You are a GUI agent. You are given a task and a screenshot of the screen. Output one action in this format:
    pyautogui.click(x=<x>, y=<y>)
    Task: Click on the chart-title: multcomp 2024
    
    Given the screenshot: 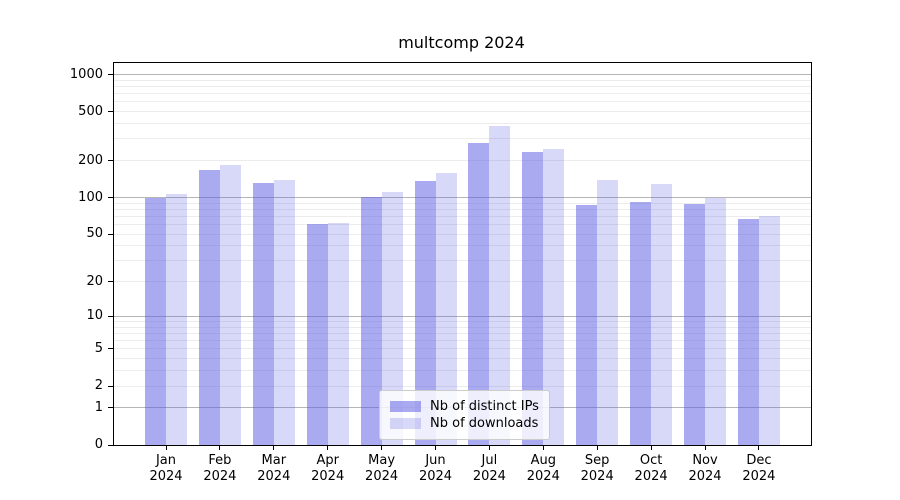 What is the action you would take?
    pyautogui.click(x=461, y=42)
    